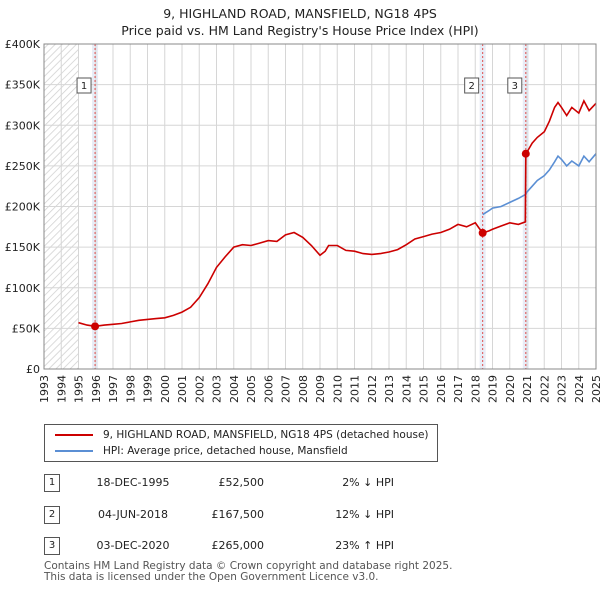 This screenshot has height=590, width=600. Describe the element at coordinates (238, 545) in the screenshot. I see `sale-price: £265,000` at that location.